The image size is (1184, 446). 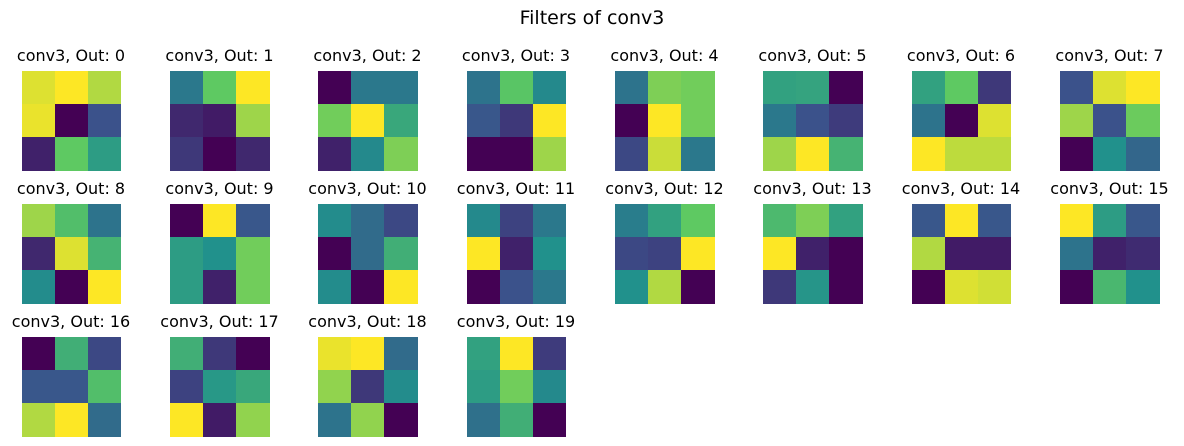 What do you see at coordinates (219, 321) in the screenshot?
I see `panel-title: conv3, Out: 17` at bounding box center [219, 321].